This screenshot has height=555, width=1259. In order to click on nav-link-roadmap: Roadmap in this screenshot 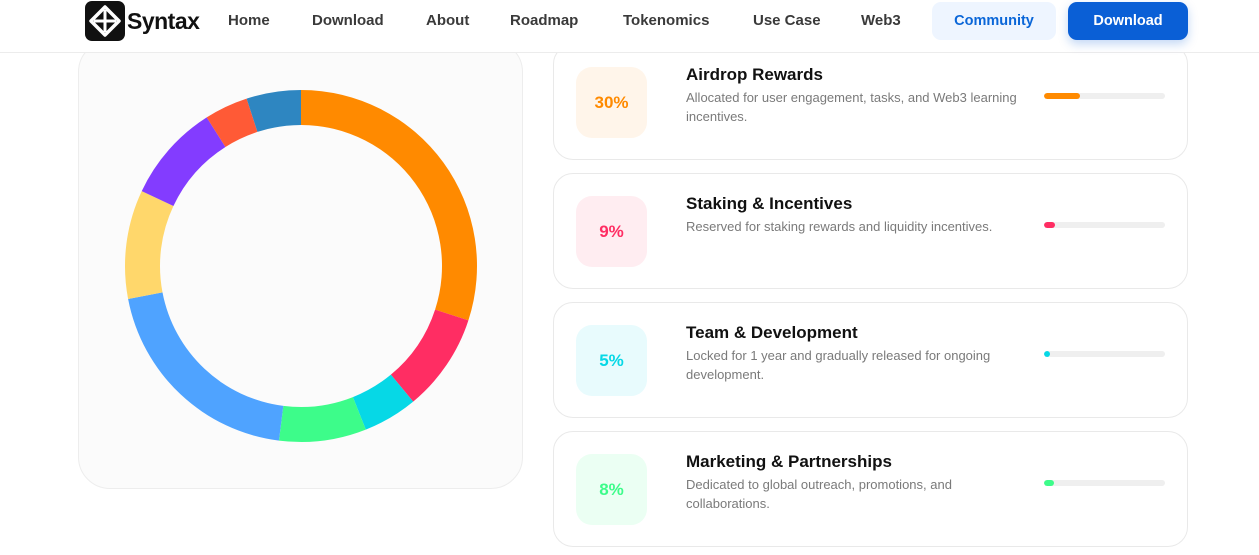, I will do `click(544, 20)`.